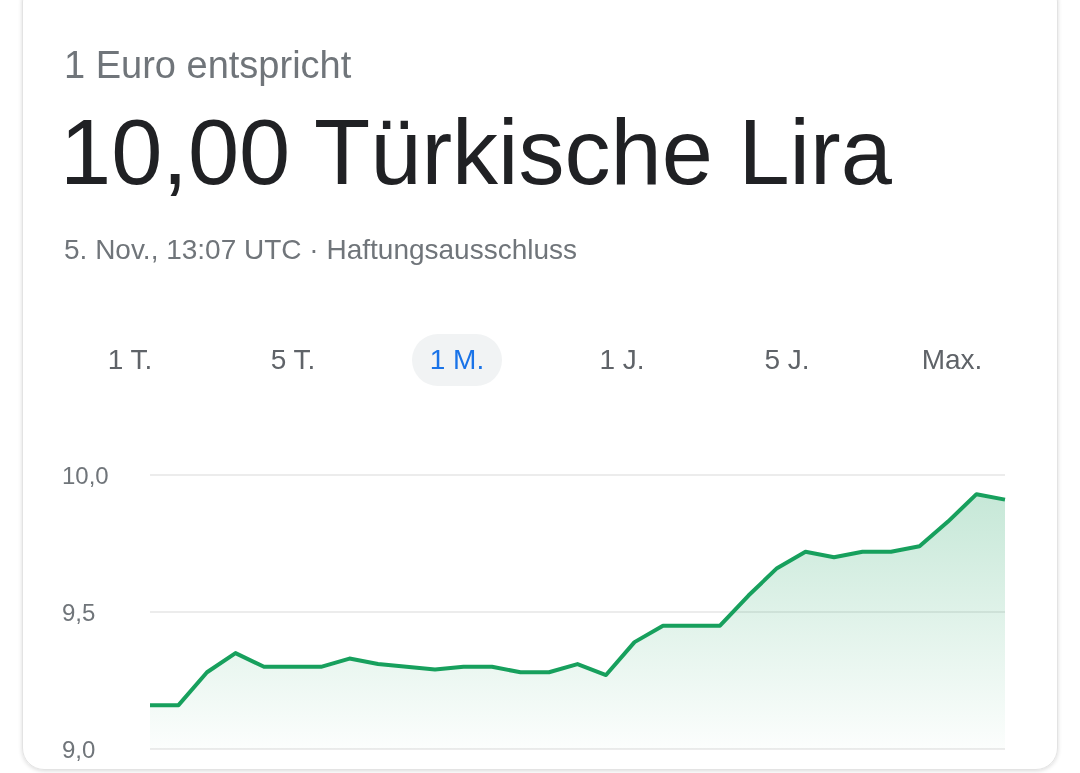 Image resolution: width=1080 pixels, height=773 pixels. I want to click on y-tick-label: 9,0, so click(79, 749).